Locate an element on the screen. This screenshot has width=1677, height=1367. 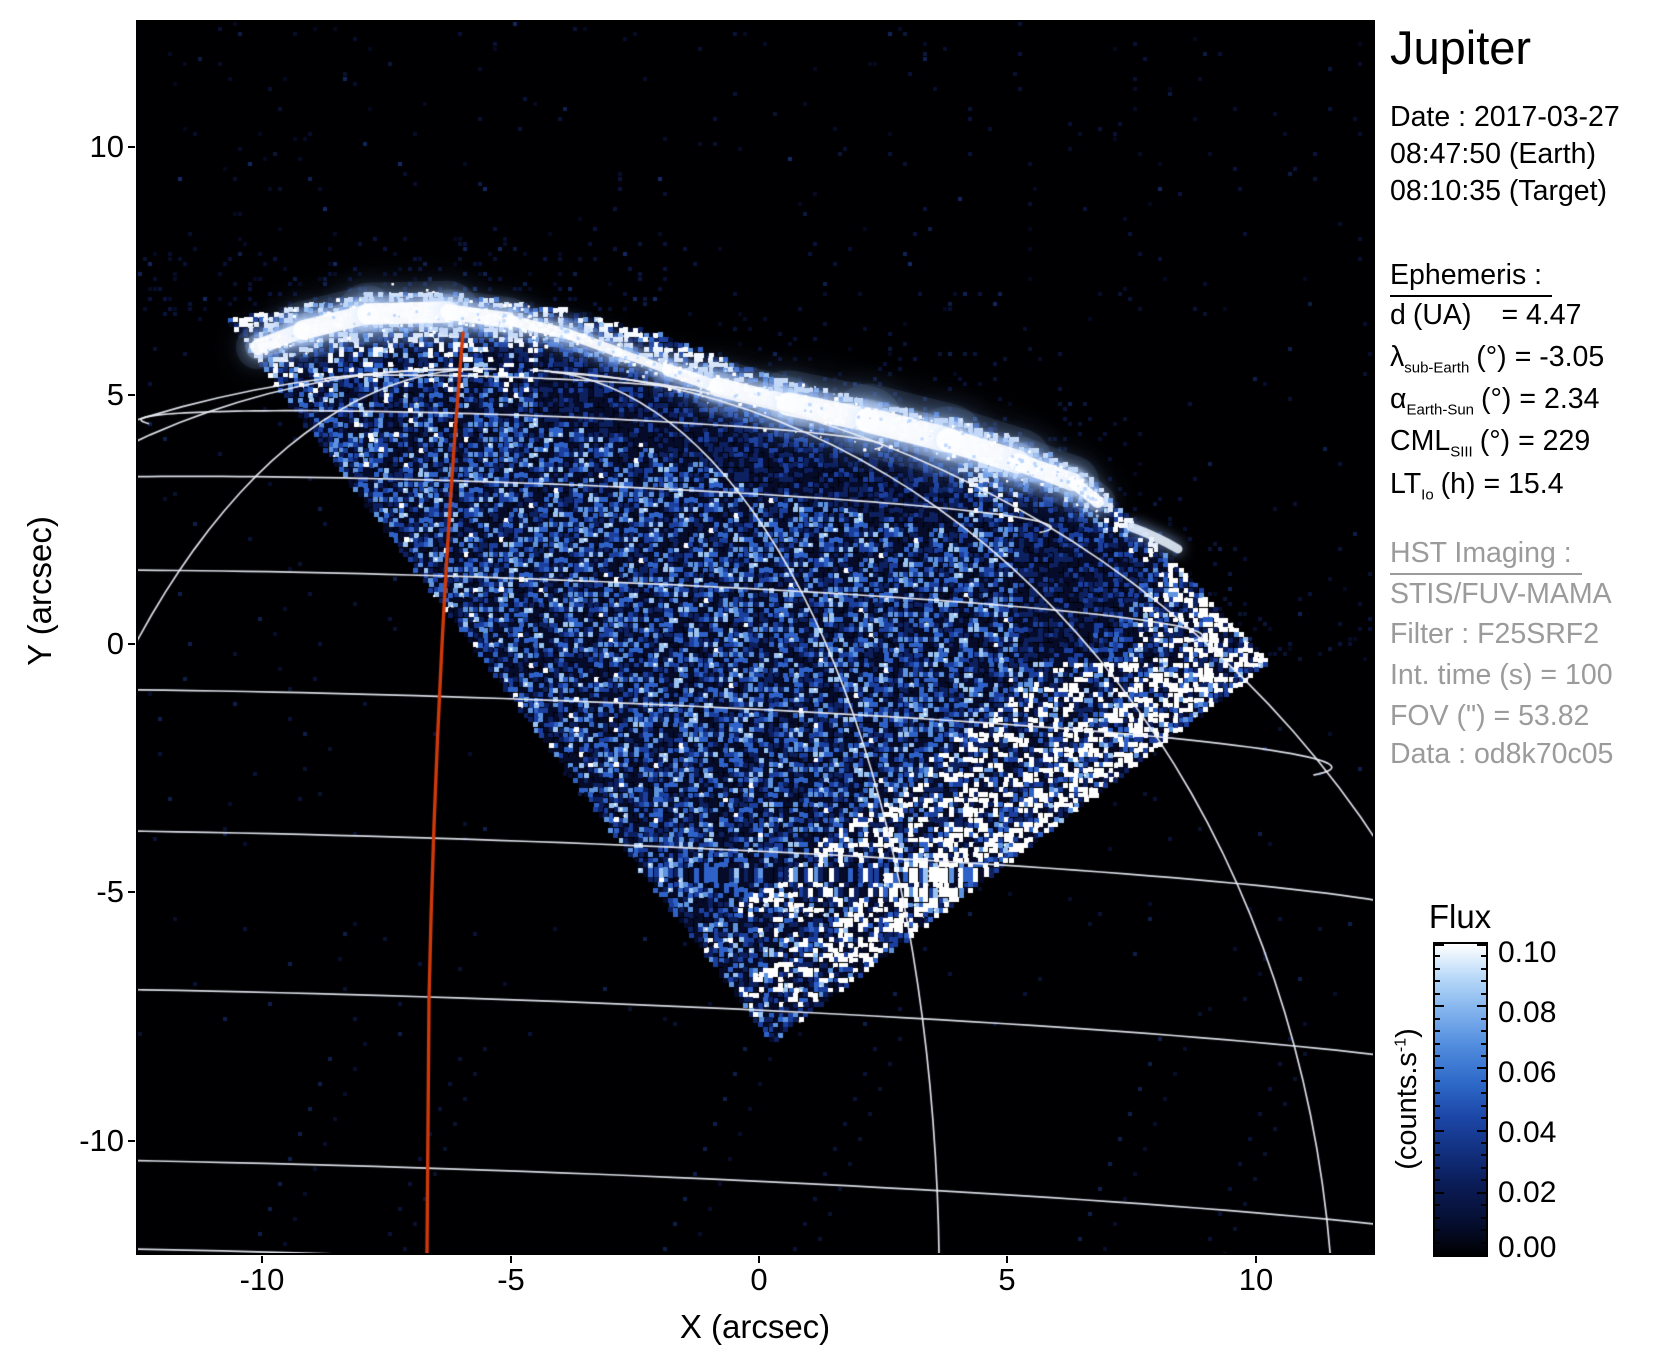
colorbar-tick-label: 0.02 is located at coordinates (1527, 1192).